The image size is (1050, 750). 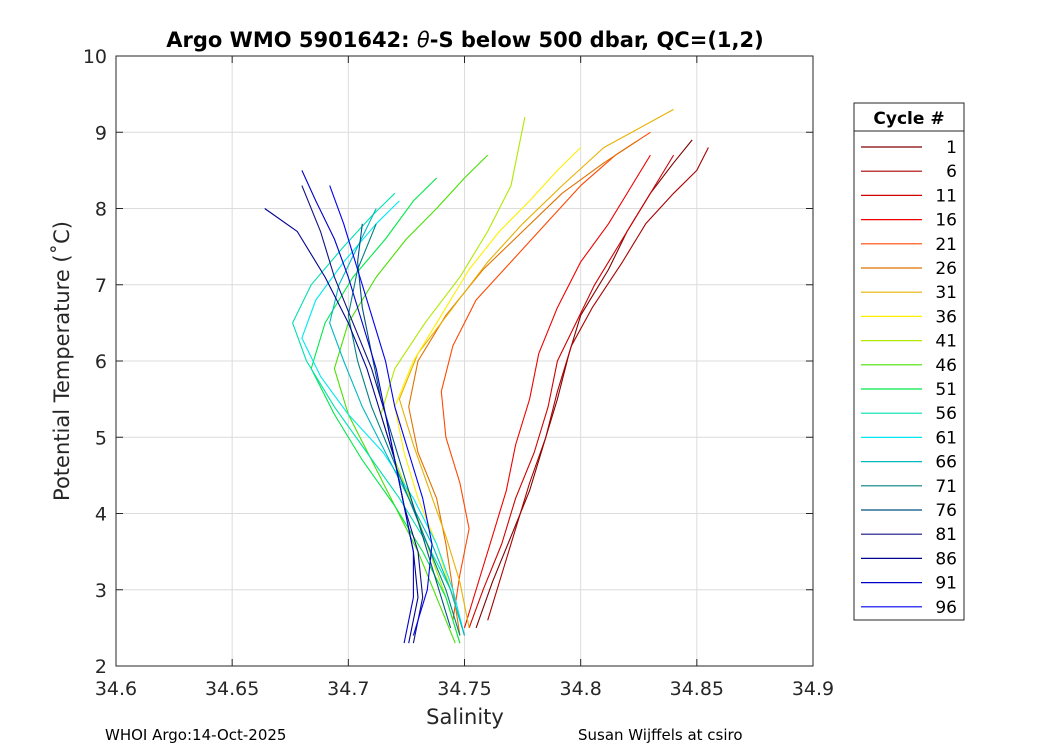 What do you see at coordinates (946, 414) in the screenshot?
I see `legend-label-cycle-56: 56` at bounding box center [946, 414].